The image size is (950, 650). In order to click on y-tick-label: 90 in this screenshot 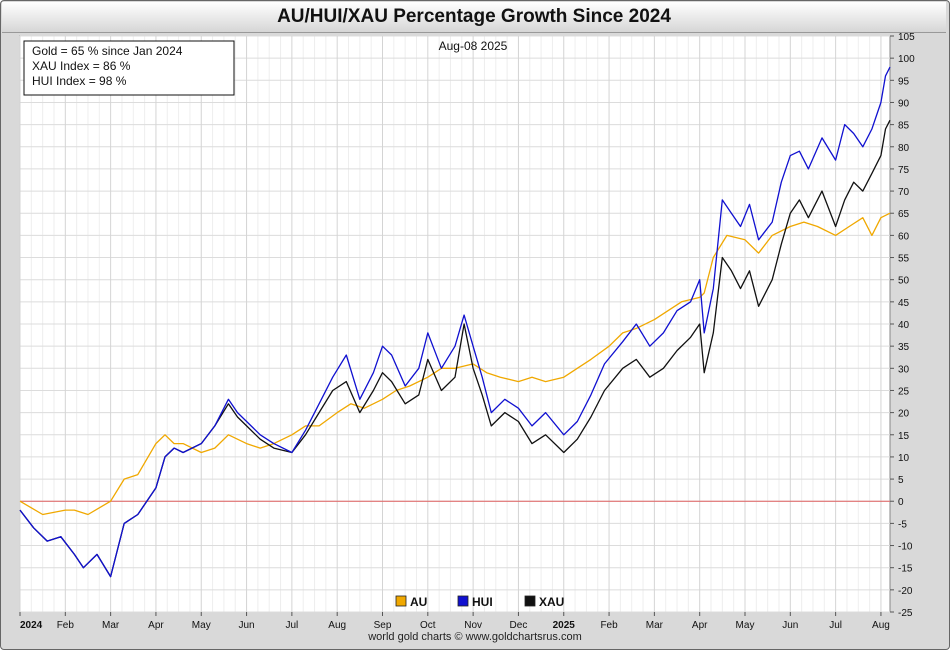, I will do `click(904, 103)`.